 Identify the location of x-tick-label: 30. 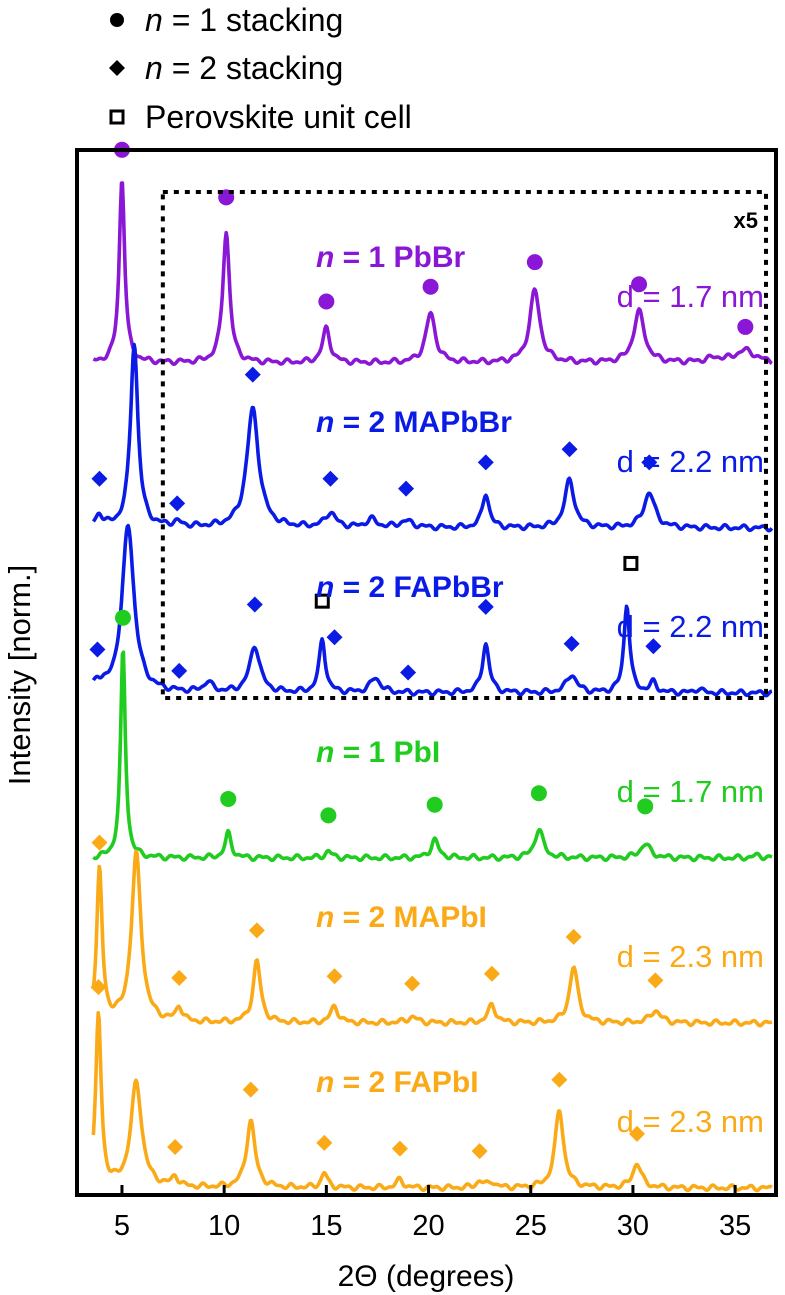
(633, 1226).